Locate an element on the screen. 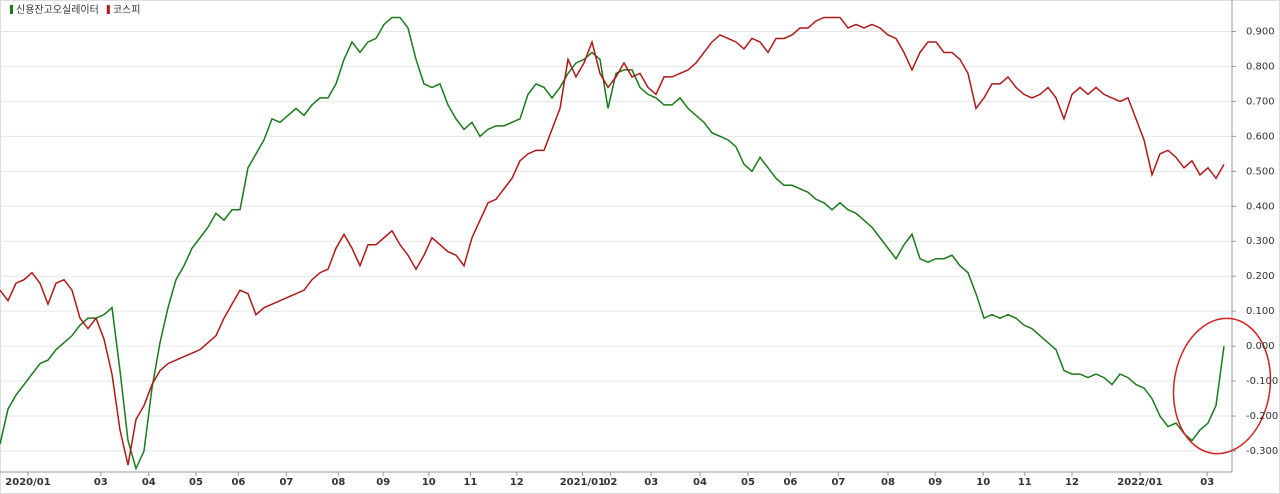 The width and height of the screenshot is (1280, 494). y-tick-label: -0.300 is located at coordinates (1262, 451).